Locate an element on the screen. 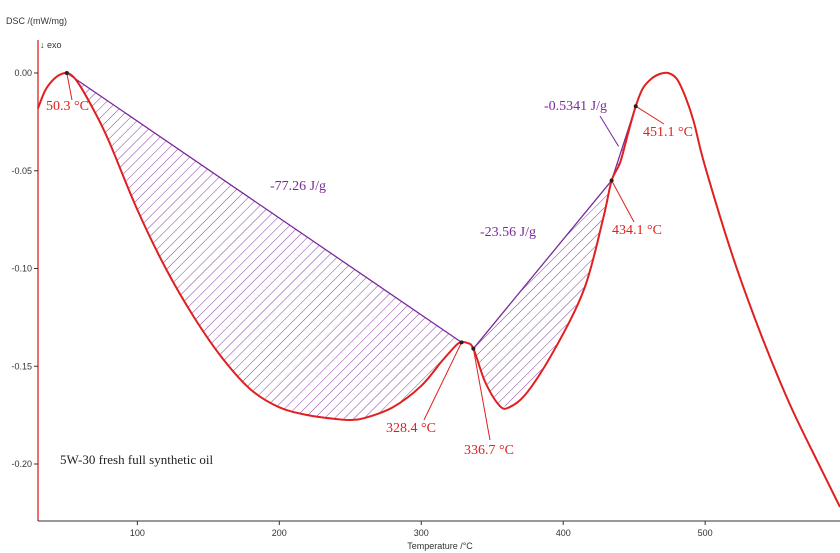 Image resolution: width=840 pixels, height=553 pixels. y-tick-label: -0.10 is located at coordinates (21, 269).